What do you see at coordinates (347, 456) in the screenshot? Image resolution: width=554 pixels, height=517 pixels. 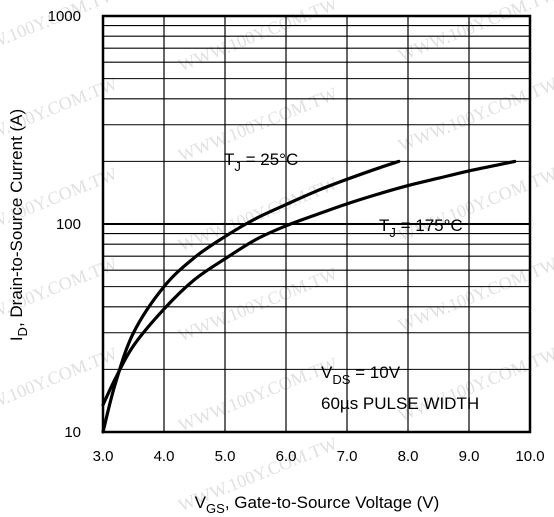 I see `x-tick-label: 7.0` at bounding box center [347, 456].